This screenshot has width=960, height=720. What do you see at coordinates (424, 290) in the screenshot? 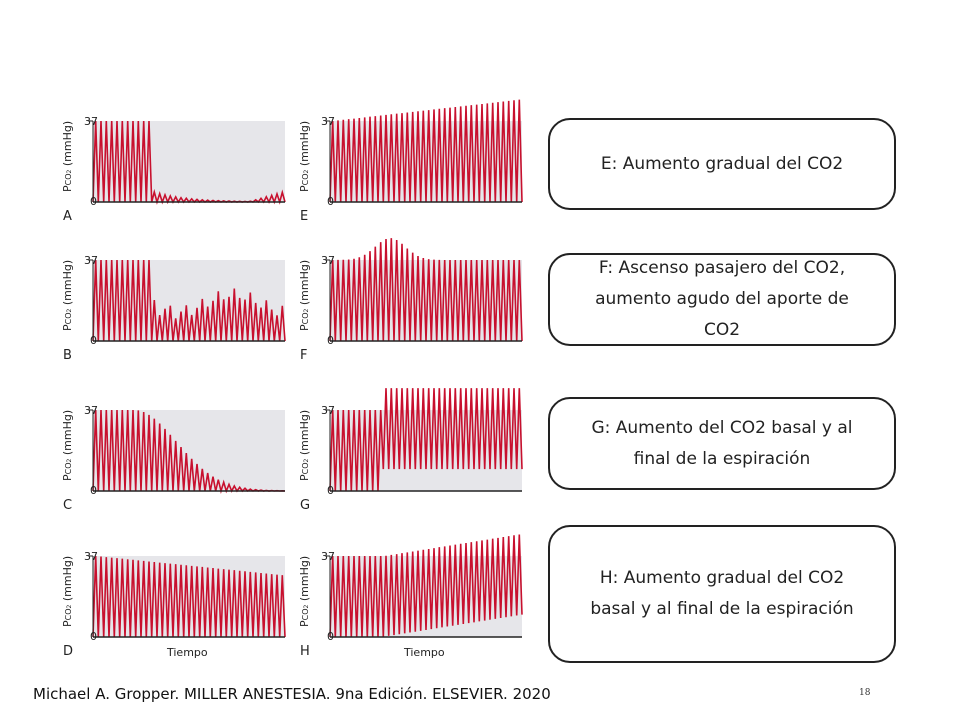
I see `capnogram-f-plot` at bounding box center [424, 290].